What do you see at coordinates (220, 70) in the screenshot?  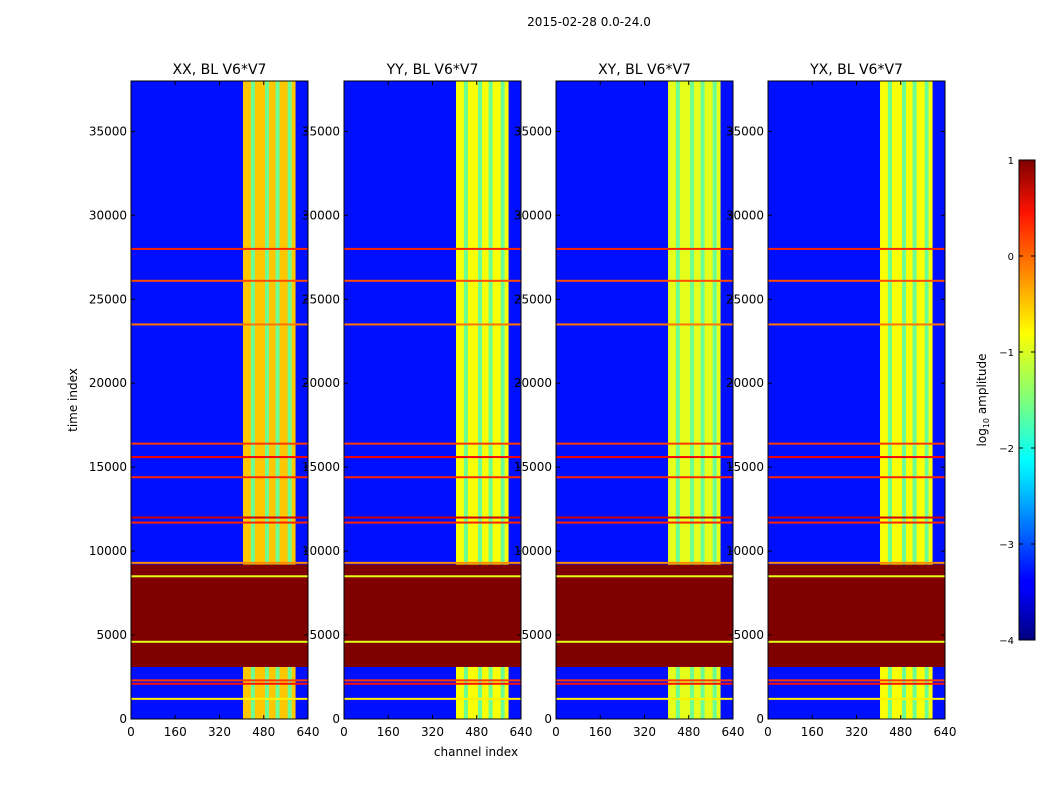 I see `panel-title: XX, BL V6*V7` at bounding box center [220, 70].